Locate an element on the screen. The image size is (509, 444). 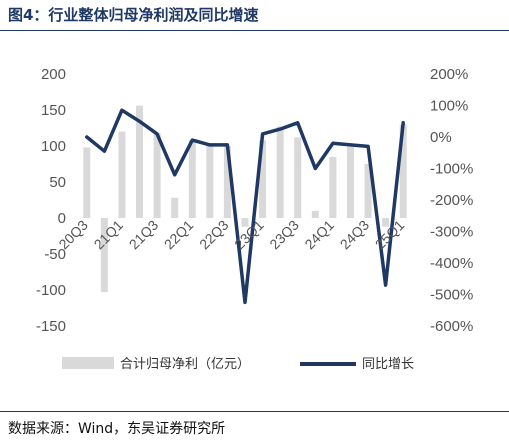
x-tick-label: 24Q3 is located at coordinates (355, 235).